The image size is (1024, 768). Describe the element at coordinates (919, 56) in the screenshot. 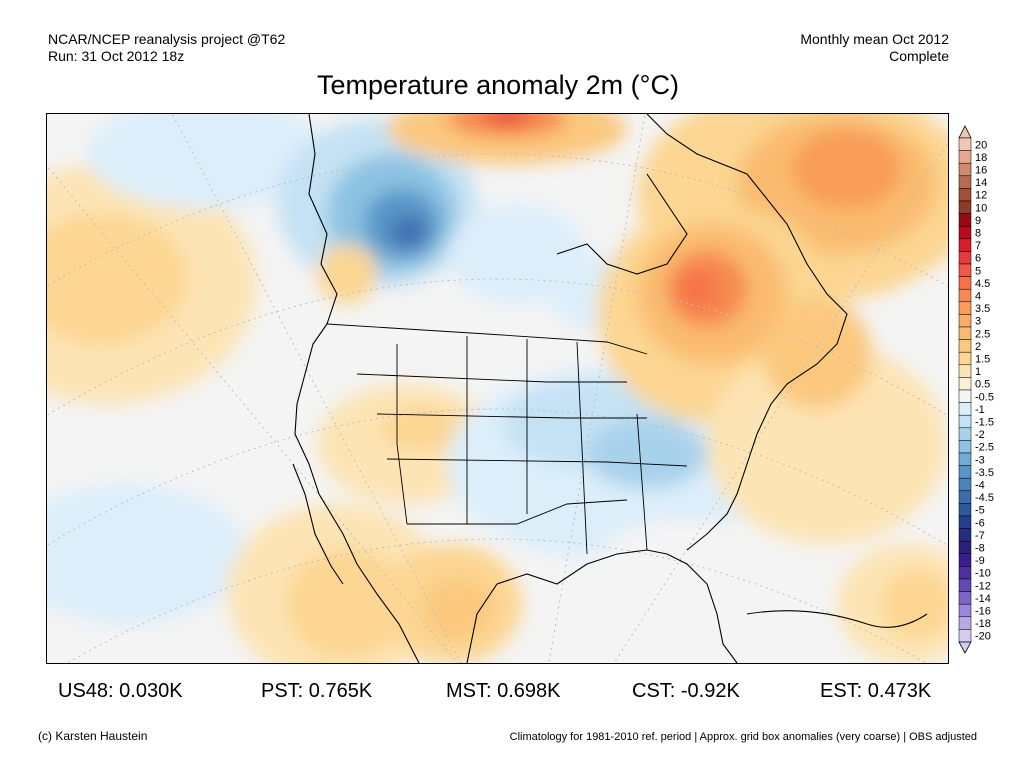

I see `status-label: Complete` at that location.